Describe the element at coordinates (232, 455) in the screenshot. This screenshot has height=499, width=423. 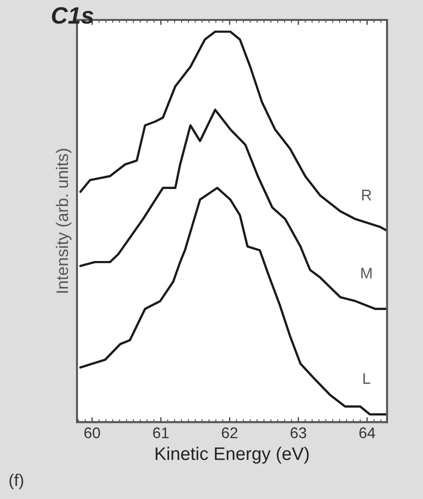
I see `x-axis-title: Kinetic Energy (eV)` at that location.